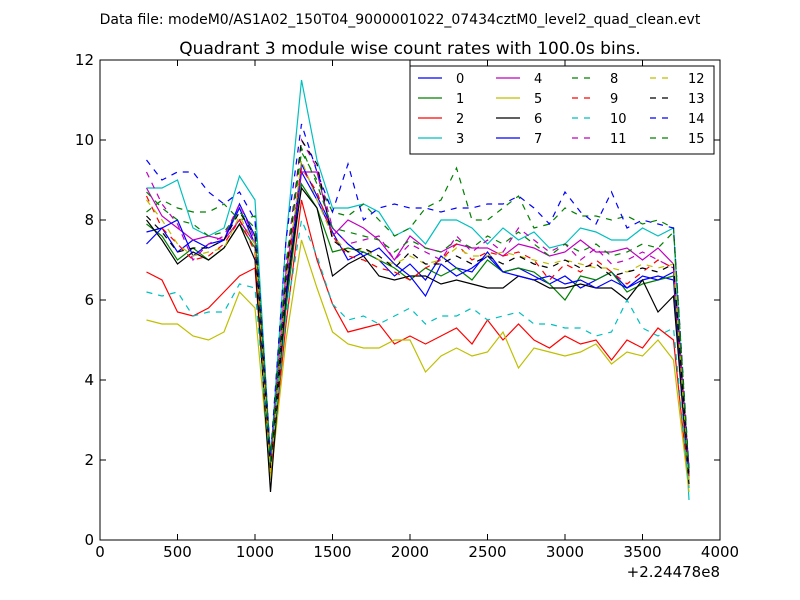 The height and width of the screenshot is (600, 800). I want to click on legend-entry-10: 10, so click(599, 119).